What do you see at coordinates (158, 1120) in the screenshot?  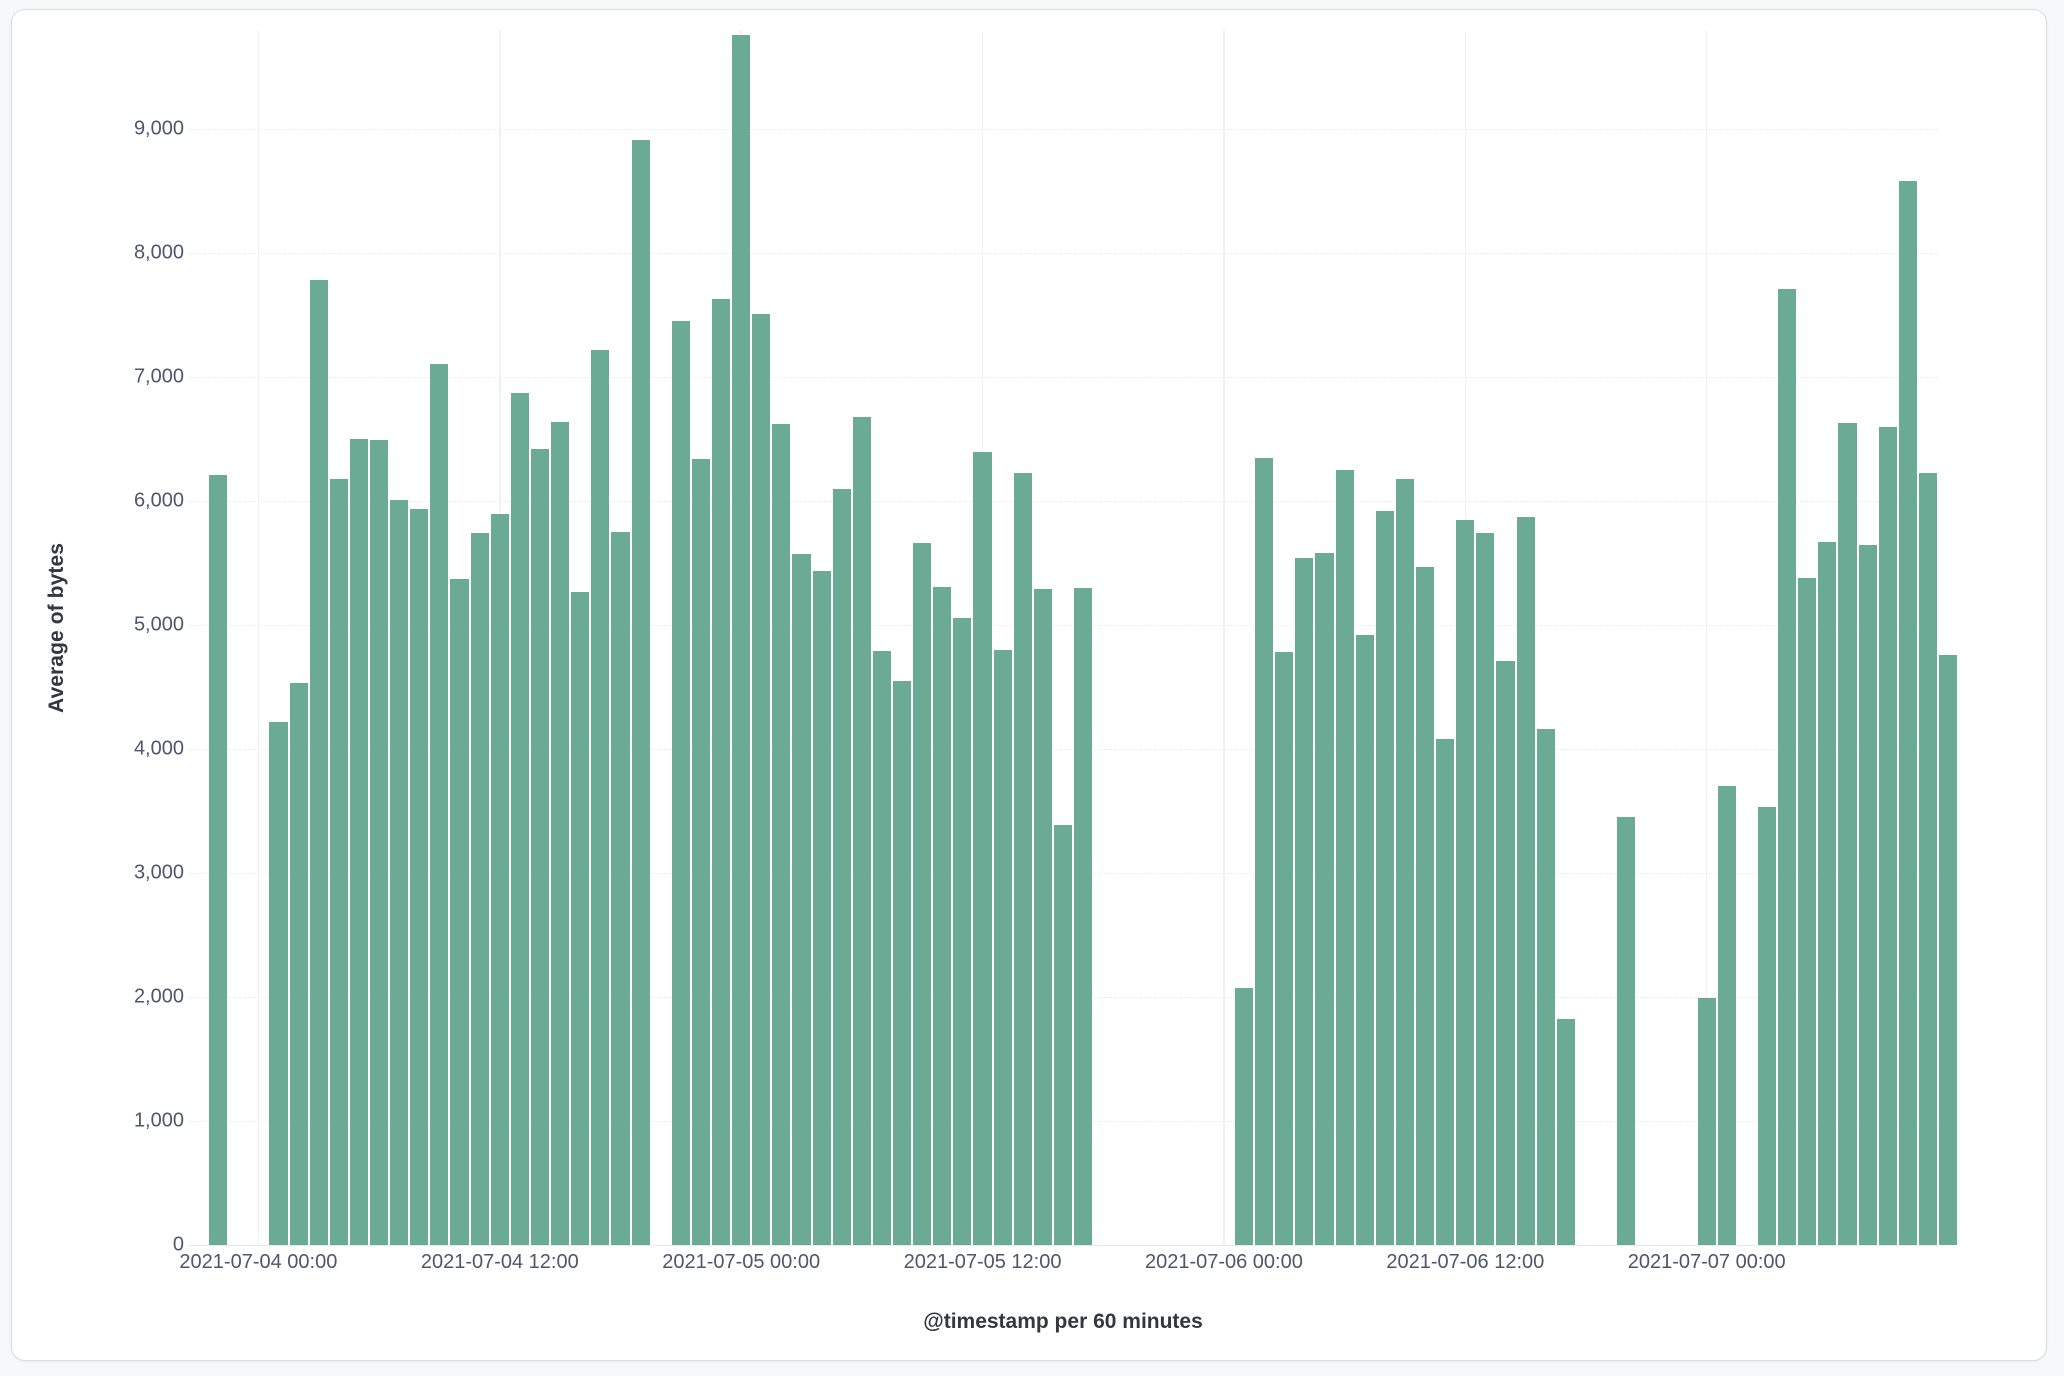 I see `y-axis-tick-label: 1,000` at bounding box center [158, 1120].